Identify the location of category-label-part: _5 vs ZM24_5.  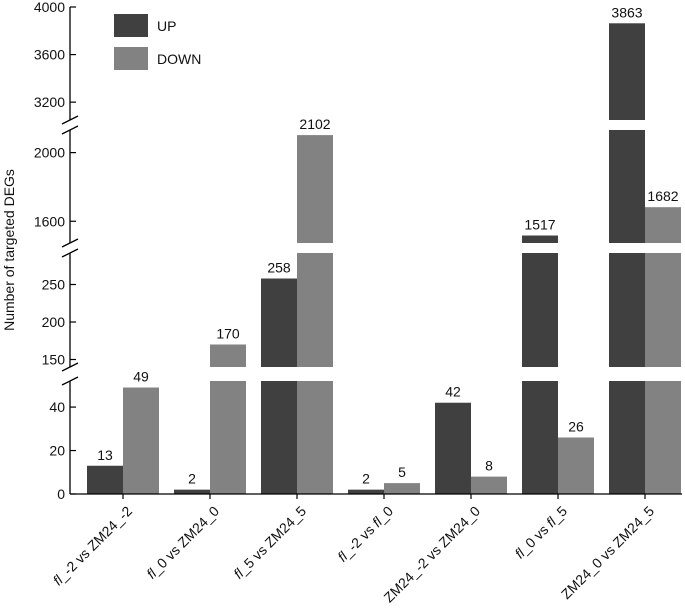
(271, 540).